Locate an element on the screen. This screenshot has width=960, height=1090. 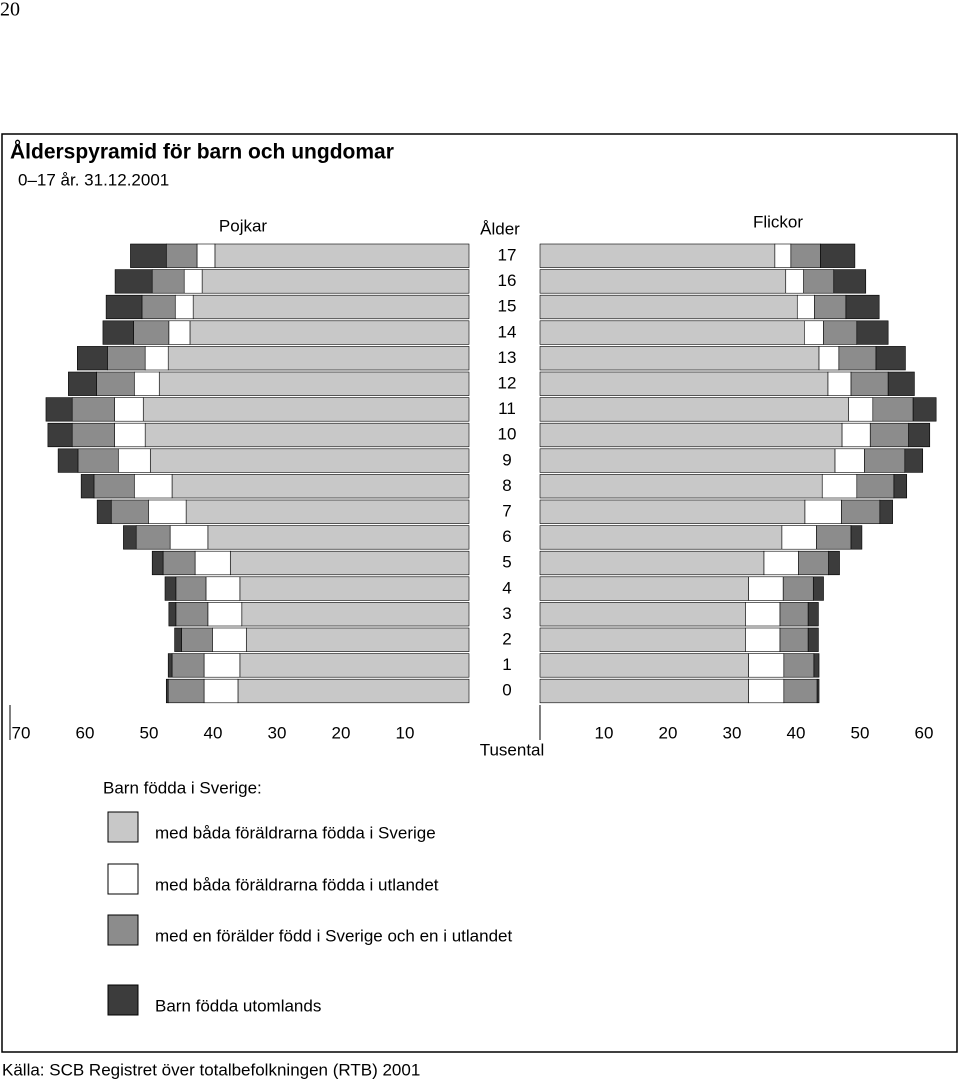
category-label: 12 is located at coordinates (507, 382).